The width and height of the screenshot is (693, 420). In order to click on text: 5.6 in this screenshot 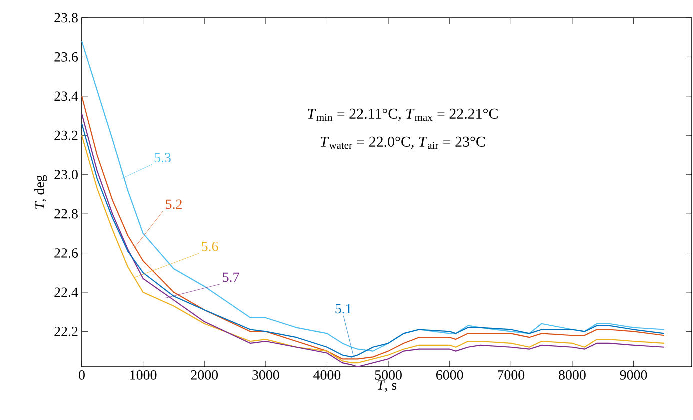, I will do `click(210, 247)`.